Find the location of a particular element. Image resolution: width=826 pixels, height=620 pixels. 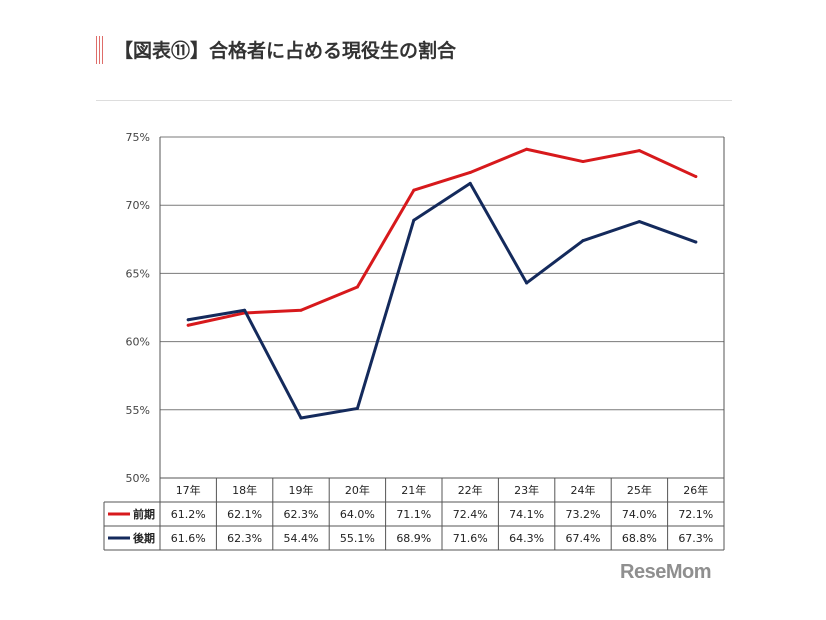

table-value: 72.1% is located at coordinates (695, 514).